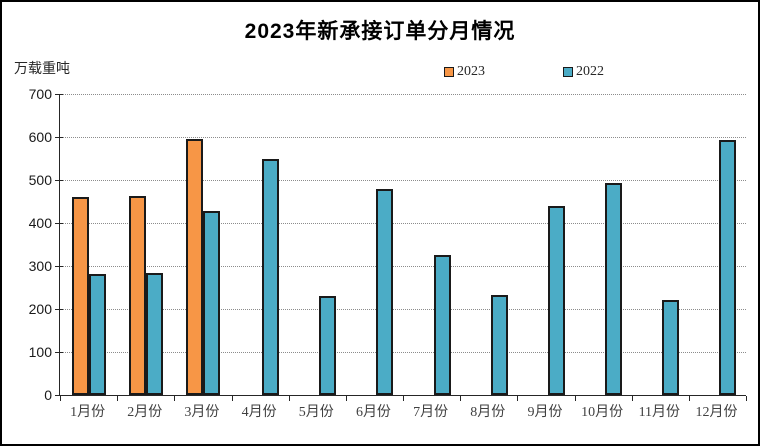 The width and height of the screenshot is (760, 446). I want to click on bar-2022-10月份, so click(614, 289).